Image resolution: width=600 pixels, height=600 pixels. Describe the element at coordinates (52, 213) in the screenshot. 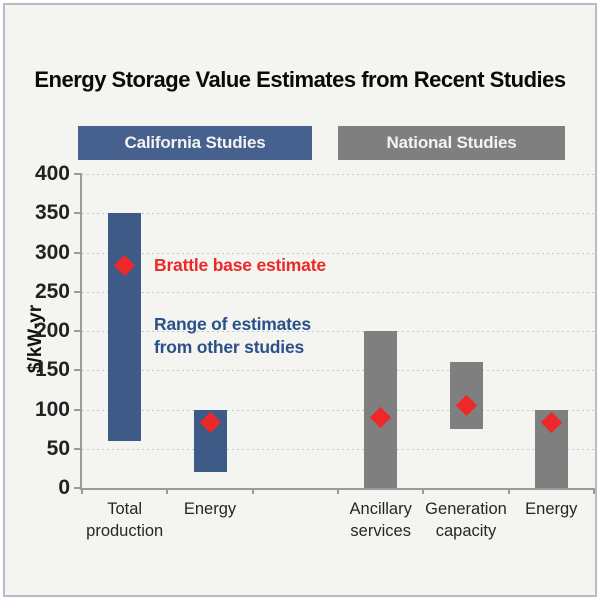

I see `y-tick-label-350: 350` at that location.